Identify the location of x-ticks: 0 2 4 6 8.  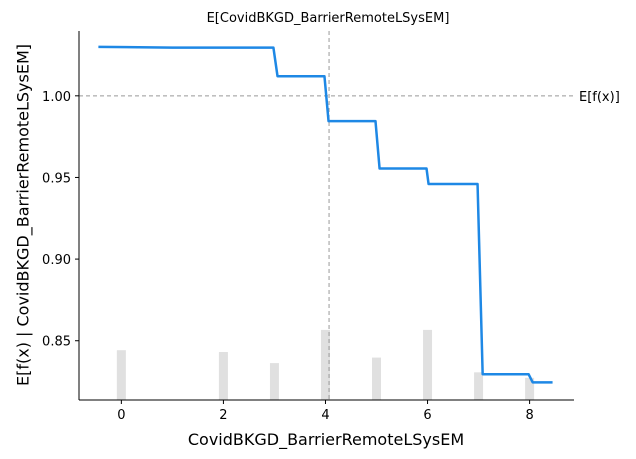
(325, 411).